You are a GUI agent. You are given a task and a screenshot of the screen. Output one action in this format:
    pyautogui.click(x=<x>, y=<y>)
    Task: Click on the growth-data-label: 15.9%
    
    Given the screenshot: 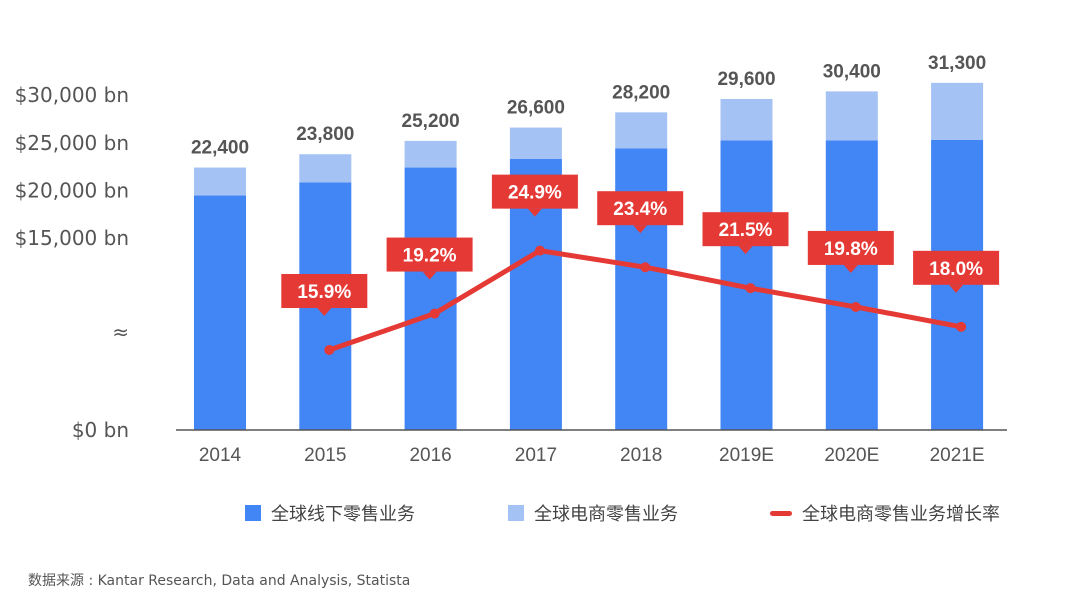 What is the action you would take?
    pyautogui.click(x=324, y=292)
    